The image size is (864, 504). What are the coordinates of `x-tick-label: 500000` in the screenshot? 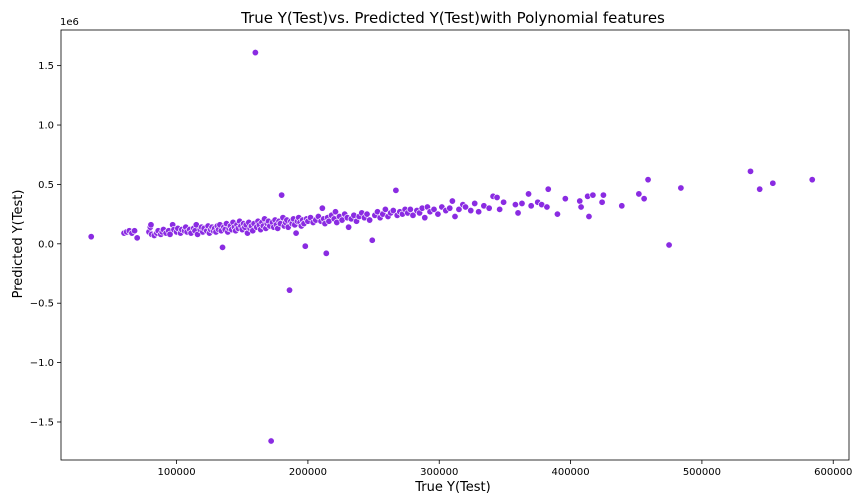 It's located at (702, 472).